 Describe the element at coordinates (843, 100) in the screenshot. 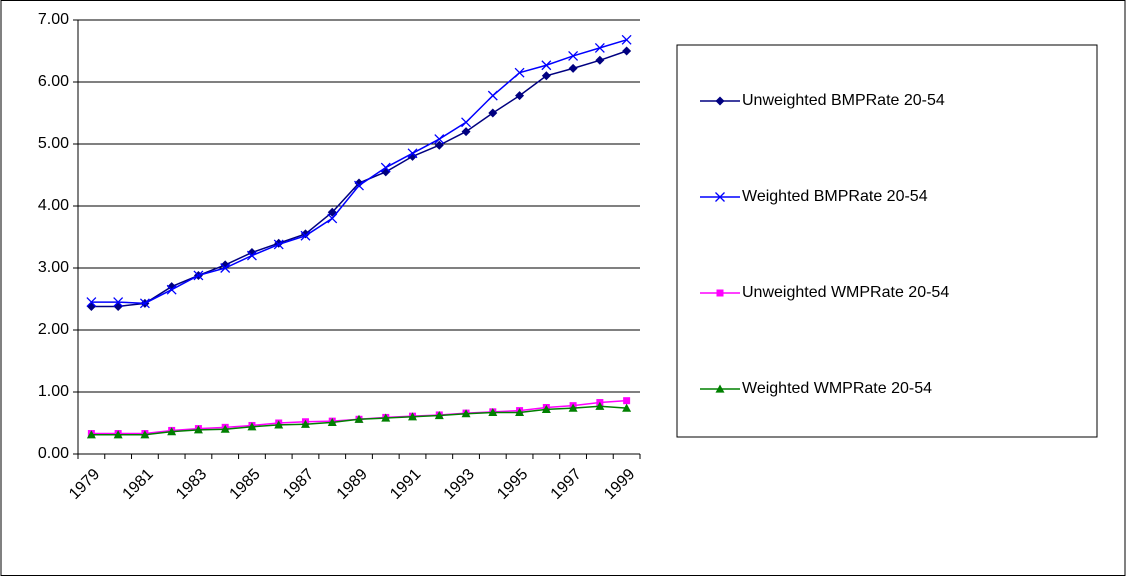

I see `legend-label: Unweighted BMPRate 20-54` at that location.